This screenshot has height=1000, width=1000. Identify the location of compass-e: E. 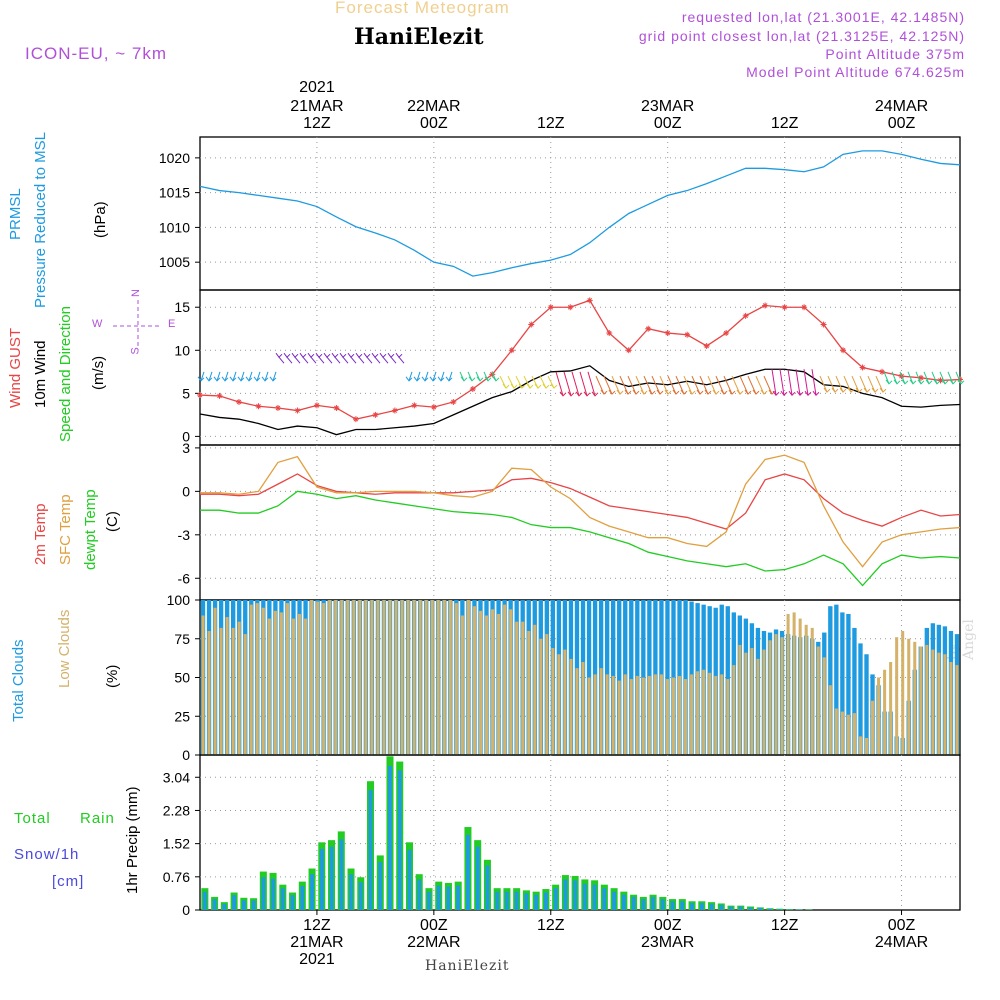
(172, 324).